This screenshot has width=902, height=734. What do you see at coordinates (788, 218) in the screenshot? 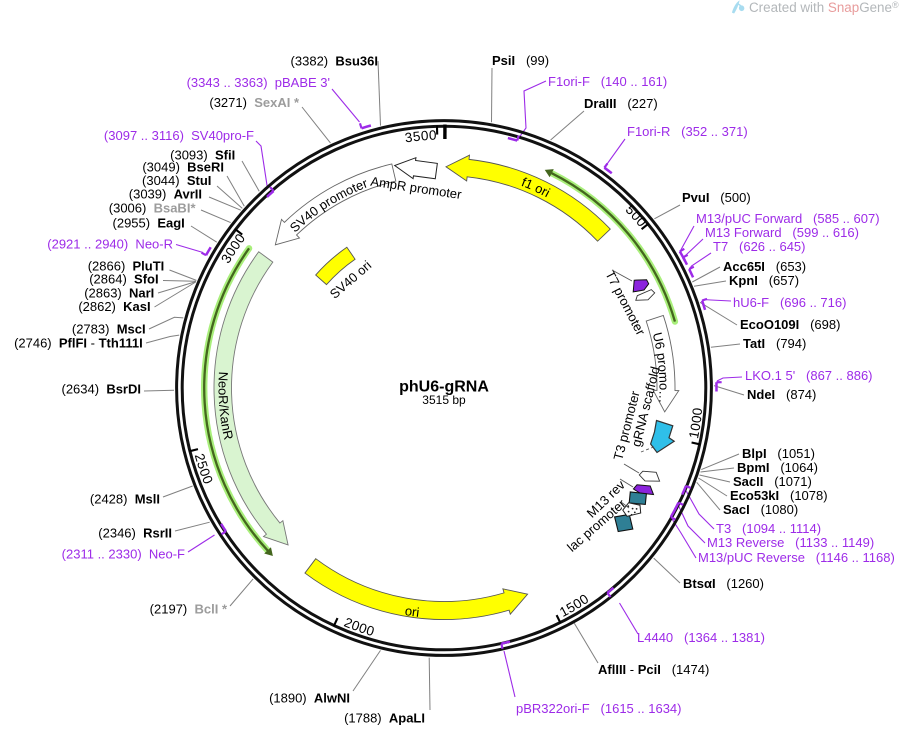
I see `svg-text: M13/pUC Forward (585 .. 607)` at bounding box center [788, 218].